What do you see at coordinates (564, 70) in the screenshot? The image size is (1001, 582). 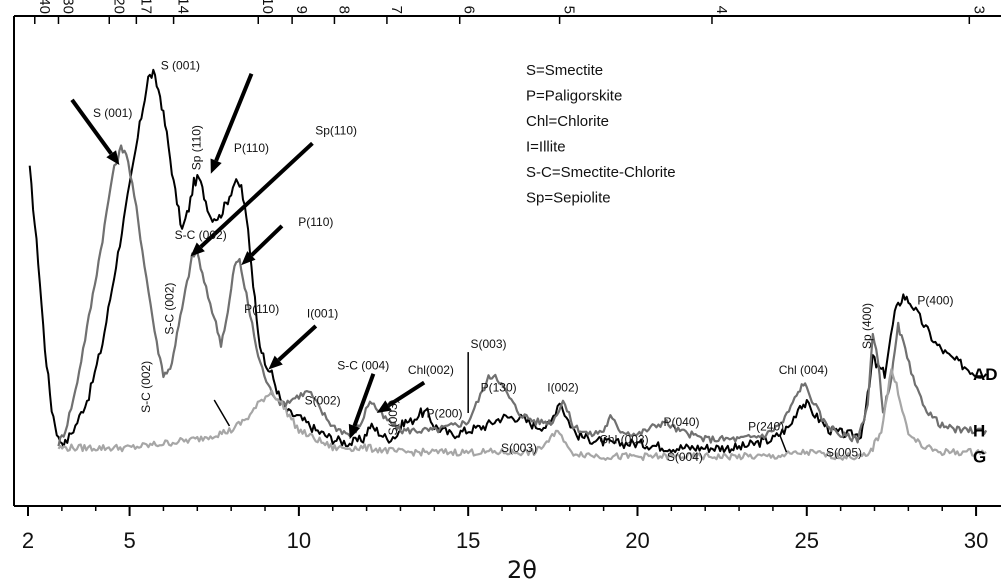 I see `legend-entry: S=Smectite` at bounding box center [564, 70].